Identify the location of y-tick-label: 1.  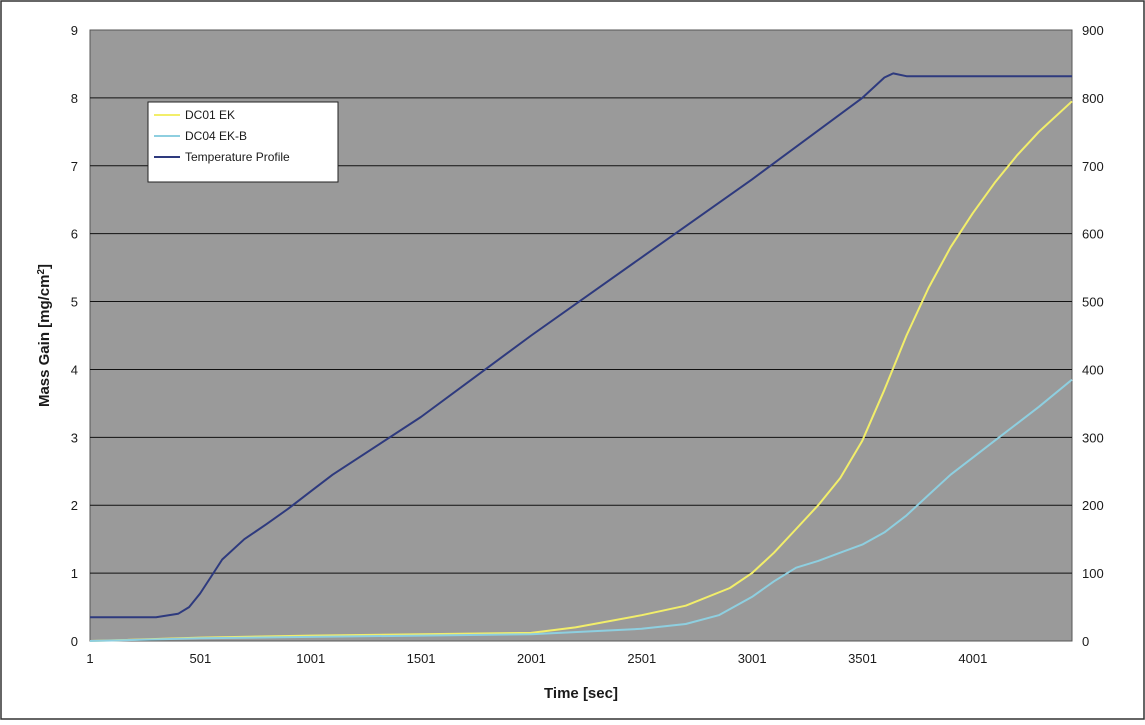
(74, 573).